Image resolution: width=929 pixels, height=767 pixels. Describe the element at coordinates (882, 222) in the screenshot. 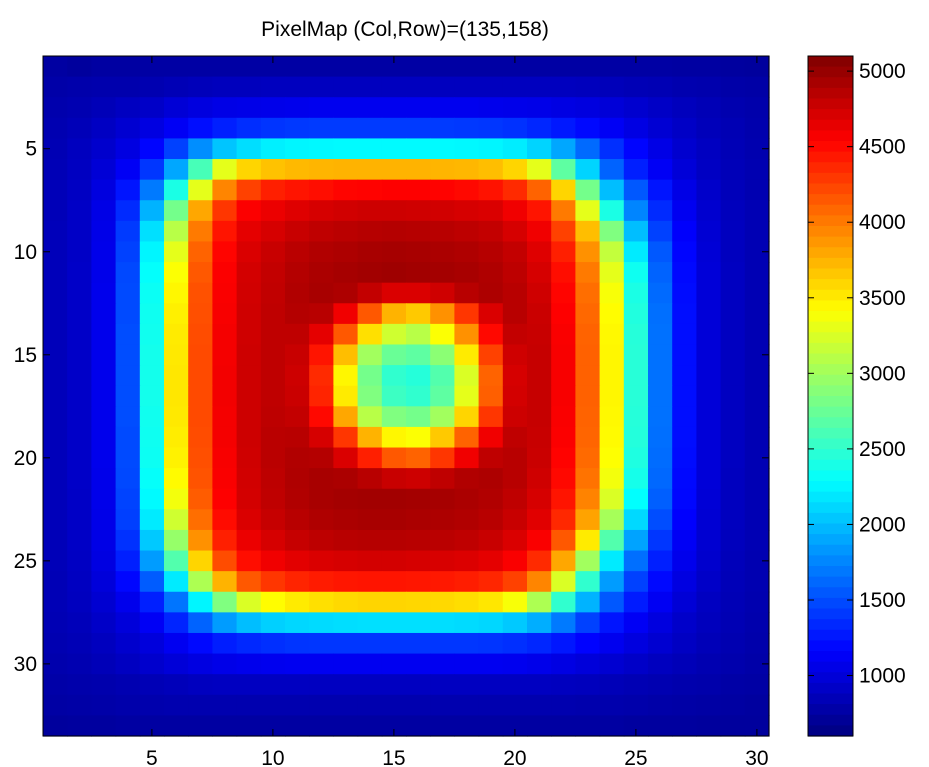

I see `colorbar-tick-label: 4000` at that location.